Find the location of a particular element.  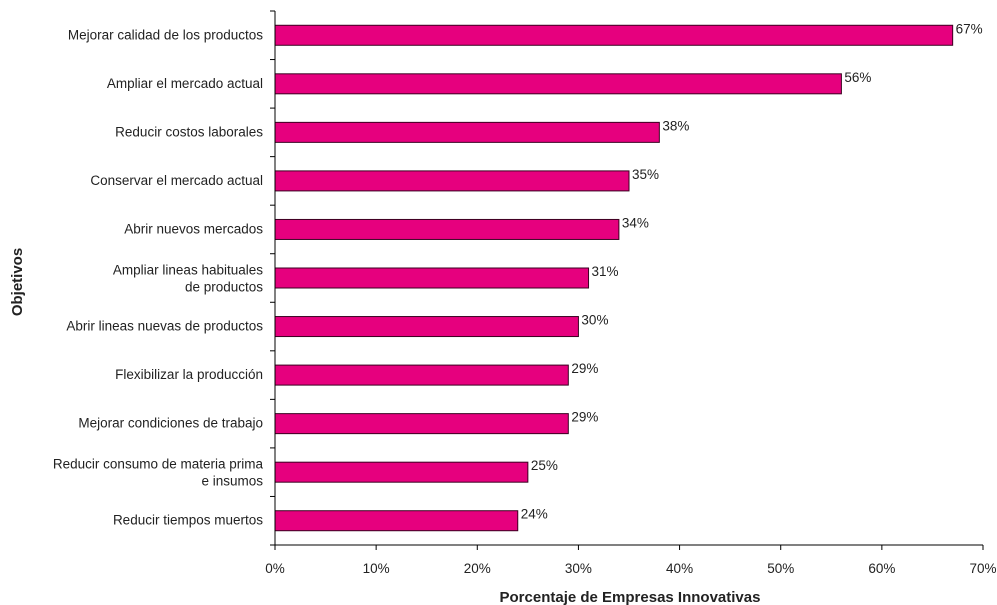

data-label: 31% is located at coordinates (605, 271).